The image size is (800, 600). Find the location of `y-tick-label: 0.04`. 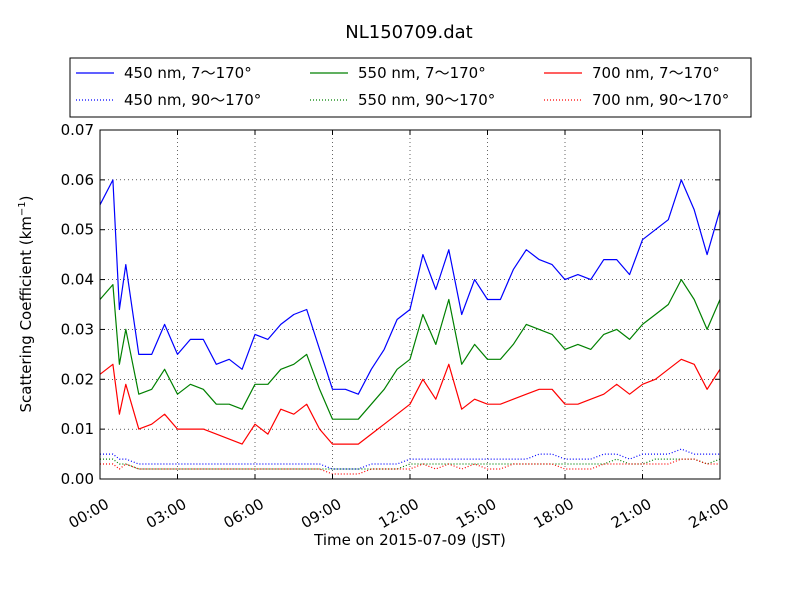

y-tick-label: 0.04 is located at coordinates (77, 280).